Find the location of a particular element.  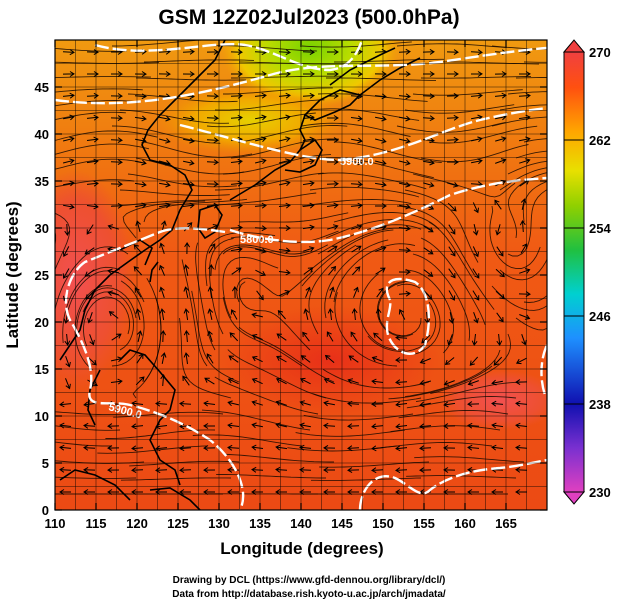

x-tick-label: 140 is located at coordinates (301, 523).